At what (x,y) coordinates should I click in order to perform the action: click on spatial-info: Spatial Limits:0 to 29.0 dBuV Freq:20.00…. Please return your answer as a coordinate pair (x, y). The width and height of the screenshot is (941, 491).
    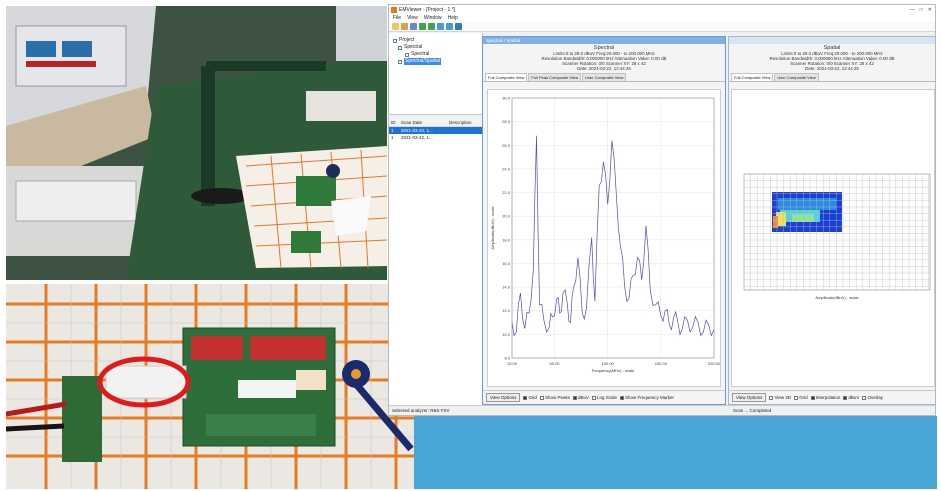
    Looking at the image, I should click on (832, 57).